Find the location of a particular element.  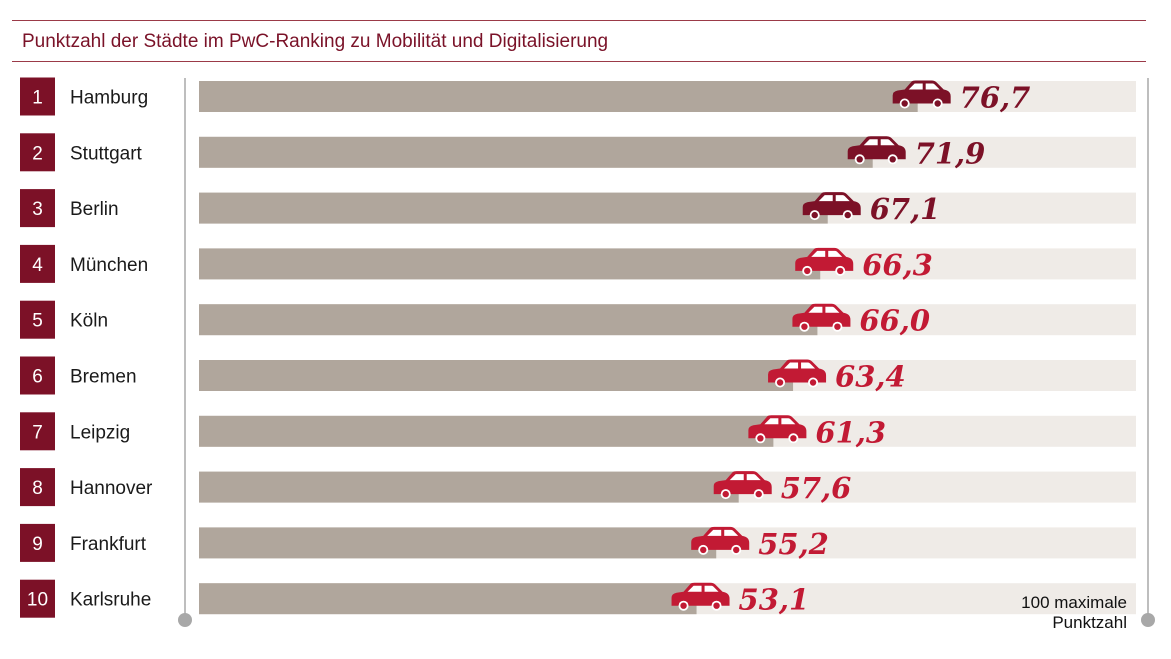

title-rule is located at coordinates (579, 61).